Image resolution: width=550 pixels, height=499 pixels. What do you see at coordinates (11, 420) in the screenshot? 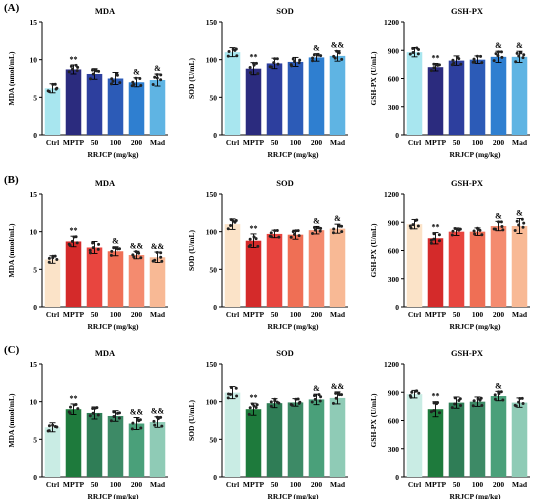
I see `y-axis-label: MDA (nmol/mL)` at bounding box center [11, 420].